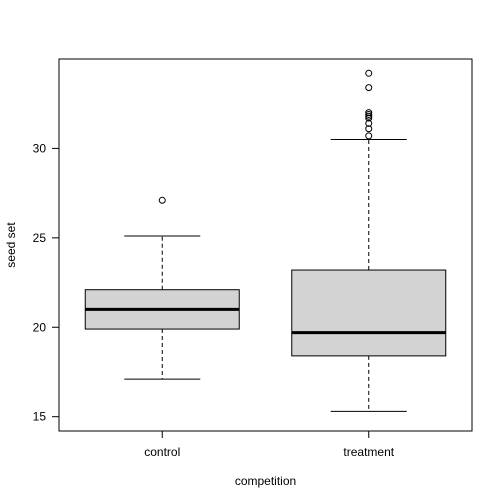 Image resolution: width=504 pixels, height=504 pixels. I want to click on y-tick-label: 25, so click(40, 238).